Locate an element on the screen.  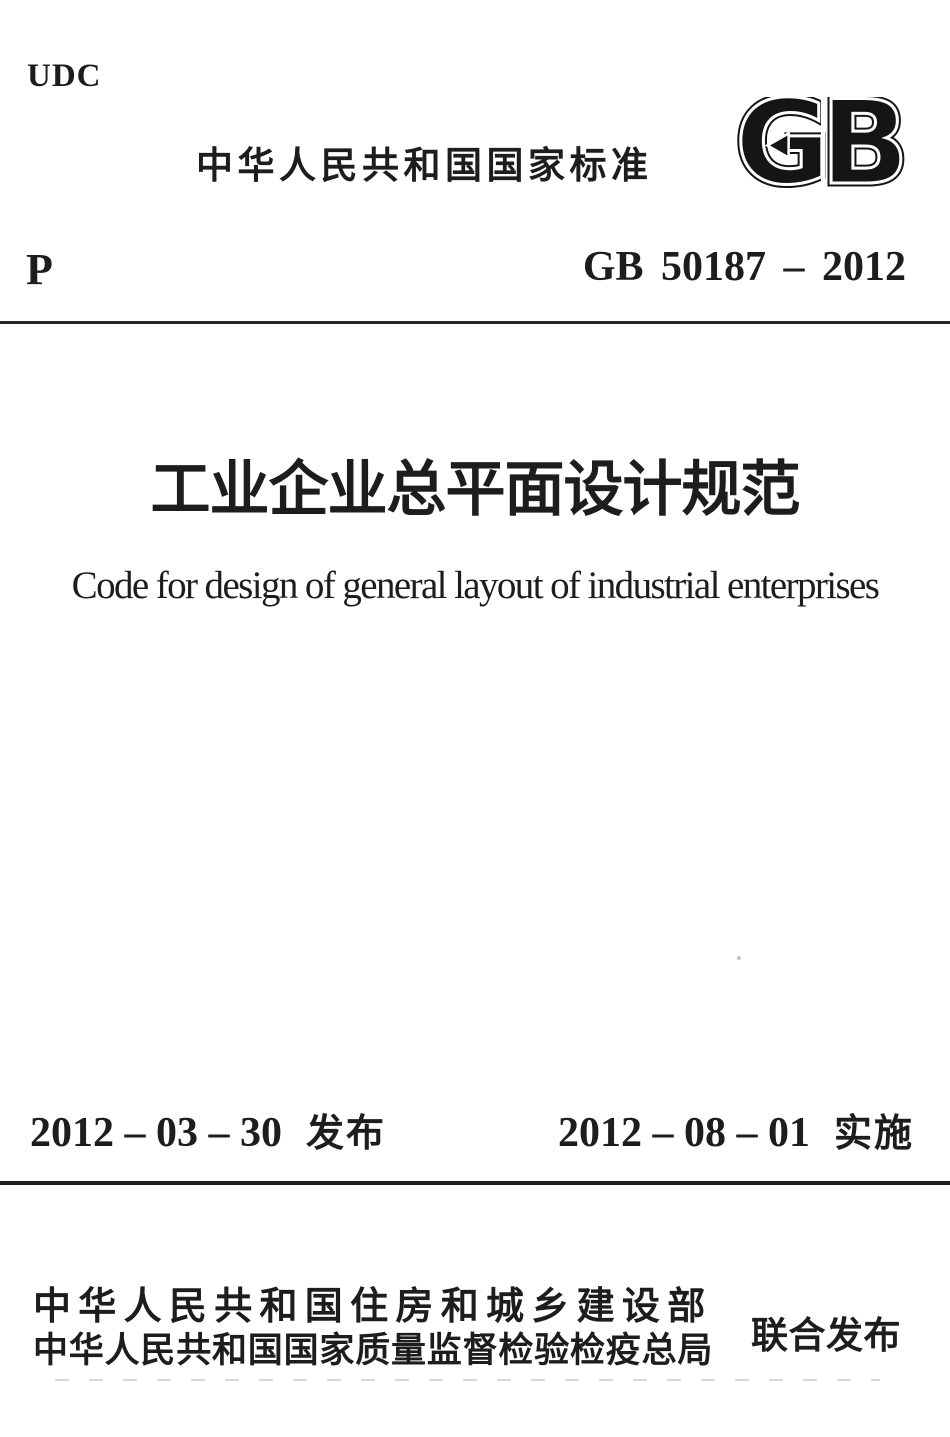
publisher-line-2: 中华人民共和国国家质量监督检验检疫总局 is located at coordinates (373, 1350).